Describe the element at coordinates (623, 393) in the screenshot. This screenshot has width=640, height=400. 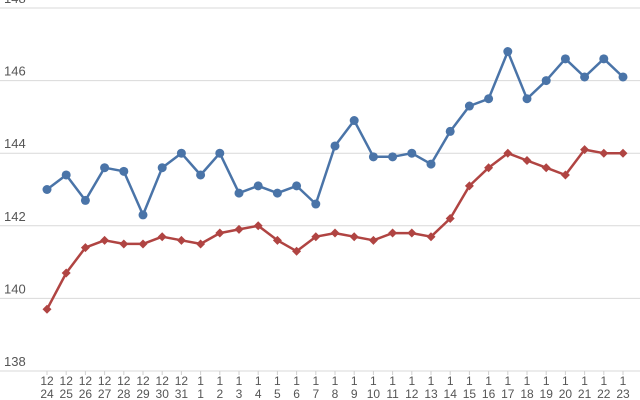
I see `x-tick-label-day: 23` at that location.